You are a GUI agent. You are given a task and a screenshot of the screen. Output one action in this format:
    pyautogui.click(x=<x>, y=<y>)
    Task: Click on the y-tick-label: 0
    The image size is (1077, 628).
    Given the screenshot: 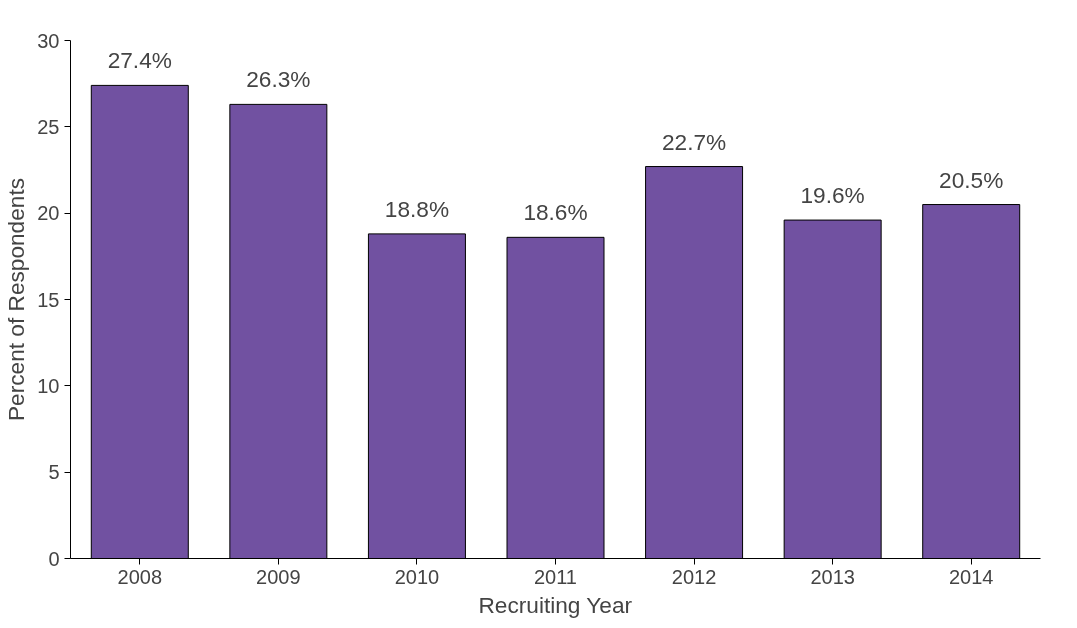 What is the action you would take?
    pyautogui.click(x=54, y=558)
    